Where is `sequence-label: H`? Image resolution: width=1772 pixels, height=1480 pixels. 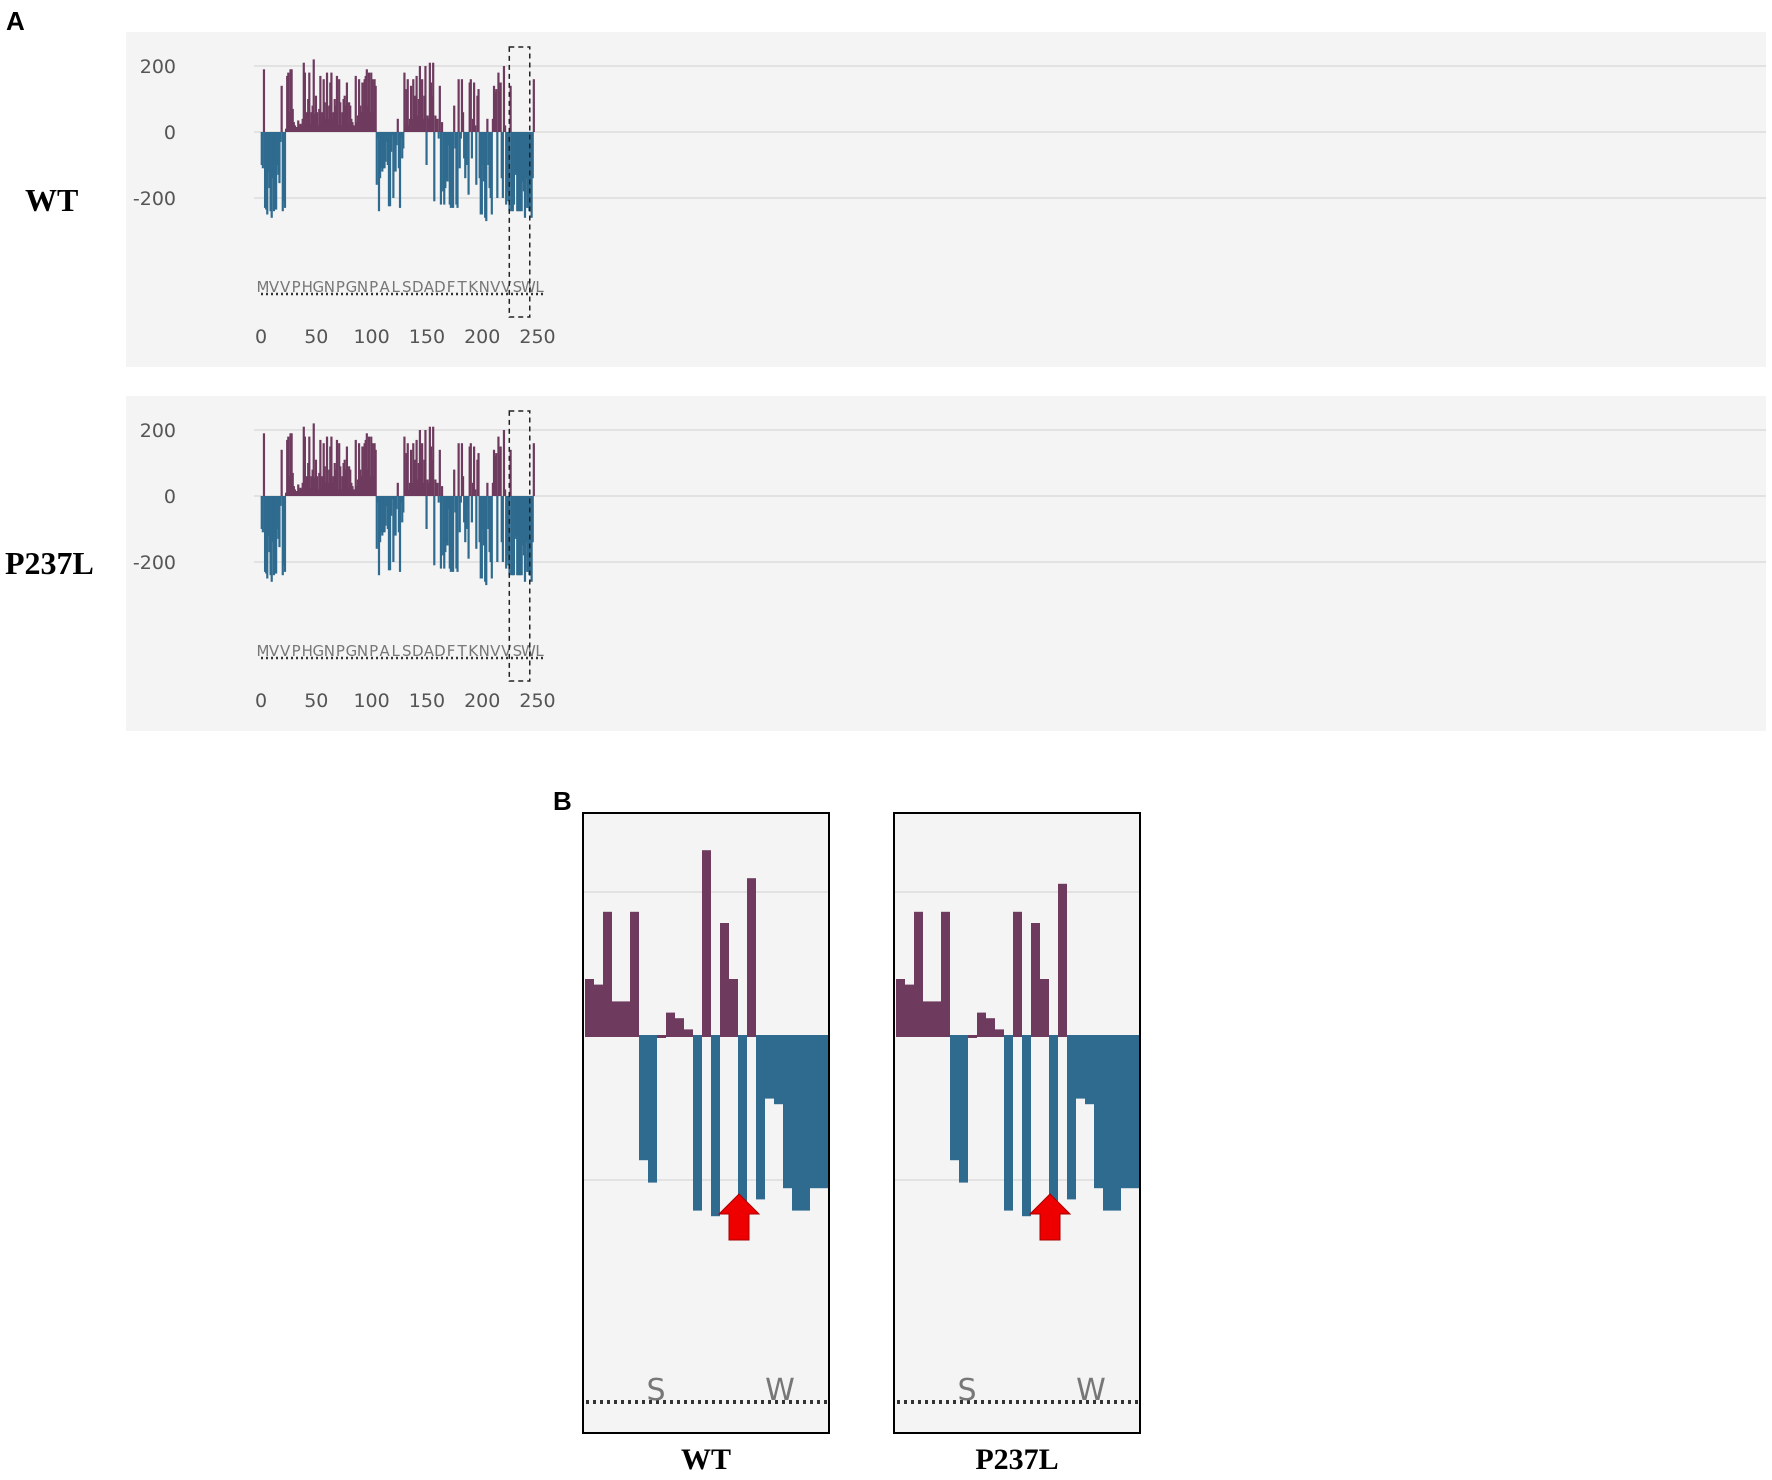 sequence-label: H is located at coordinates (307, 287).